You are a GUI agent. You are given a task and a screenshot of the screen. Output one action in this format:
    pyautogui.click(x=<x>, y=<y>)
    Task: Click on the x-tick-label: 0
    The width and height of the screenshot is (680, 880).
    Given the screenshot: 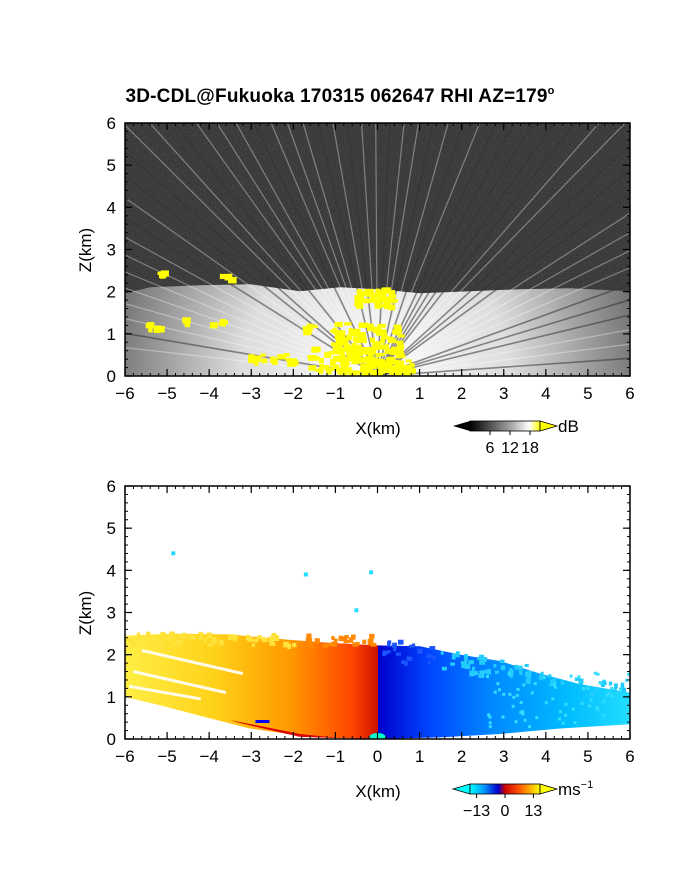 What is the action you would take?
    pyautogui.click(x=377, y=756)
    